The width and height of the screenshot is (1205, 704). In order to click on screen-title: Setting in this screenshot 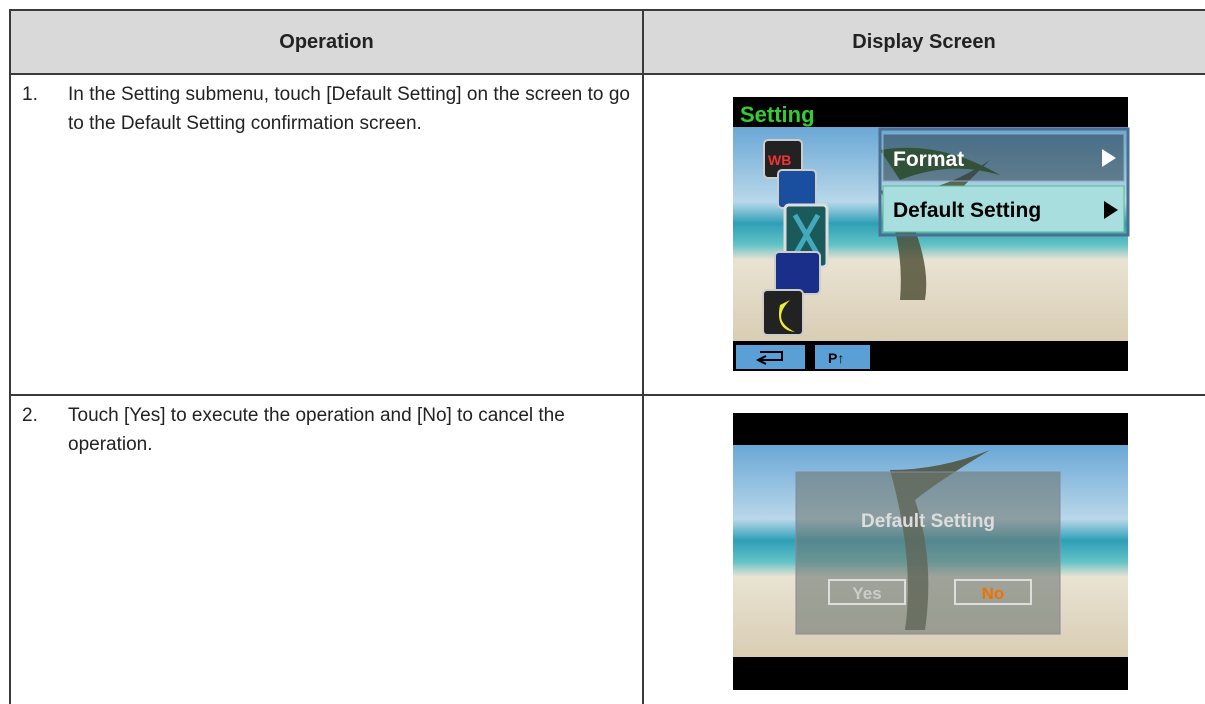, I will do `click(777, 114)`.